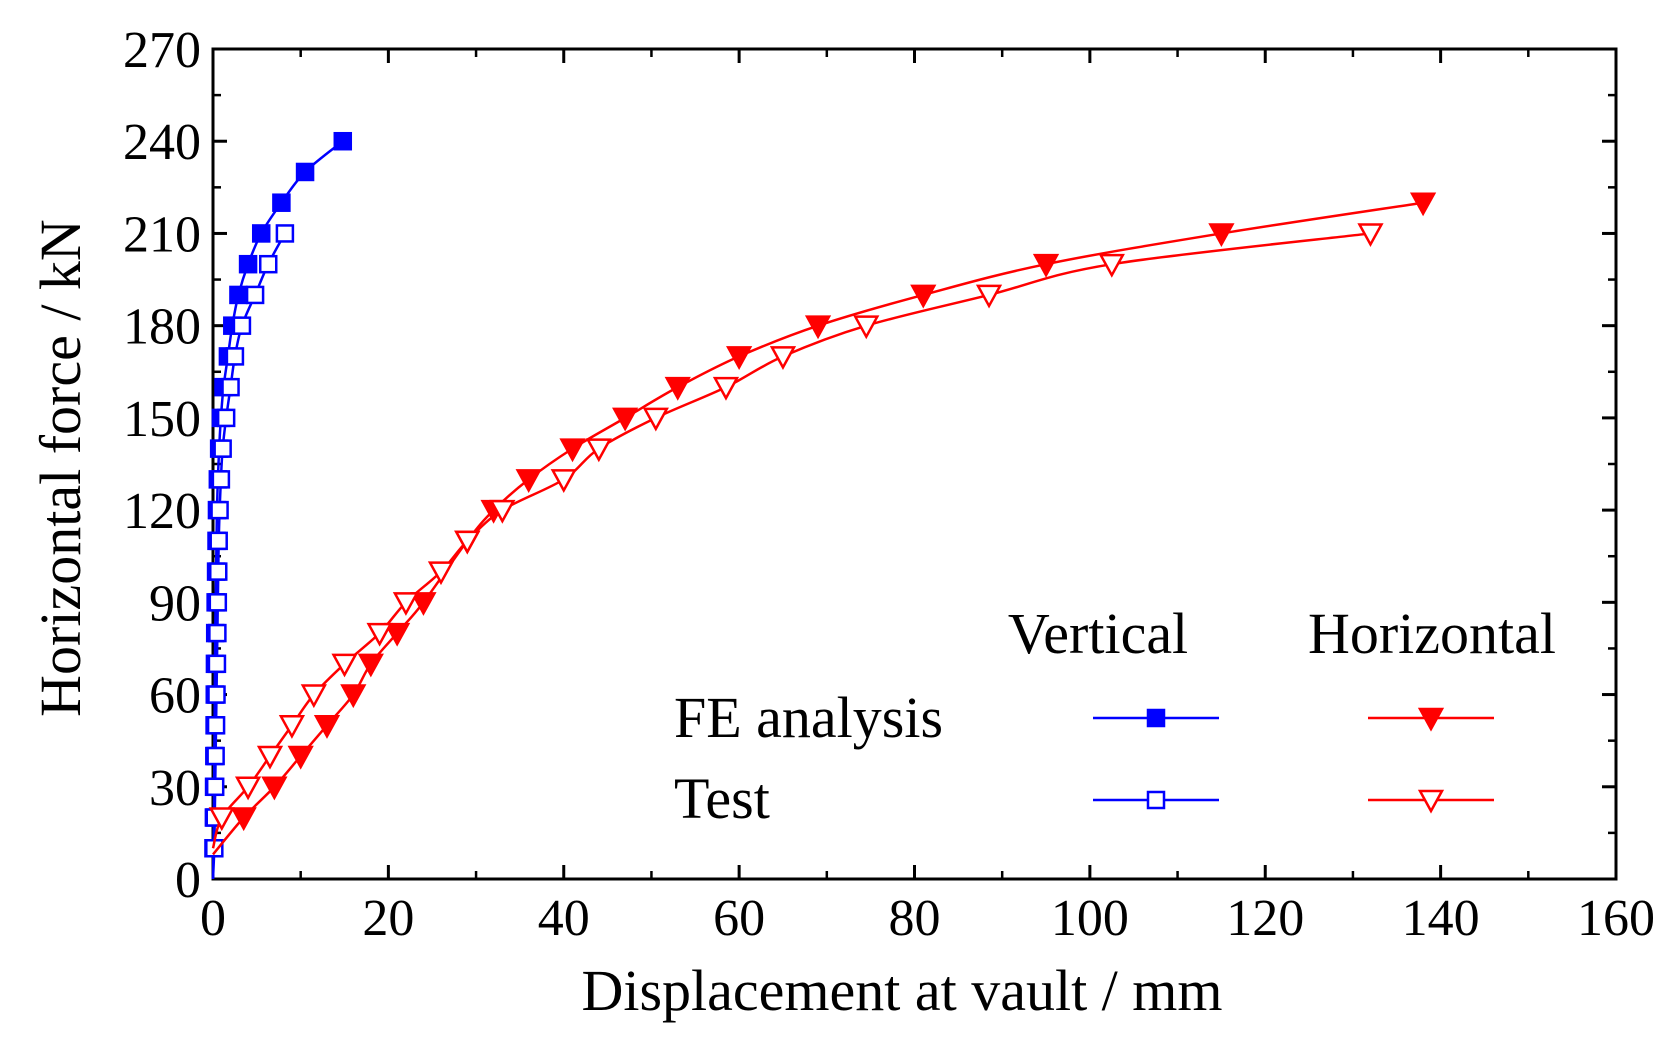  What do you see at coordinates (915, 918) in the screenshot?
I see `x-tick-label: 80` at bounding box center [915, 918].